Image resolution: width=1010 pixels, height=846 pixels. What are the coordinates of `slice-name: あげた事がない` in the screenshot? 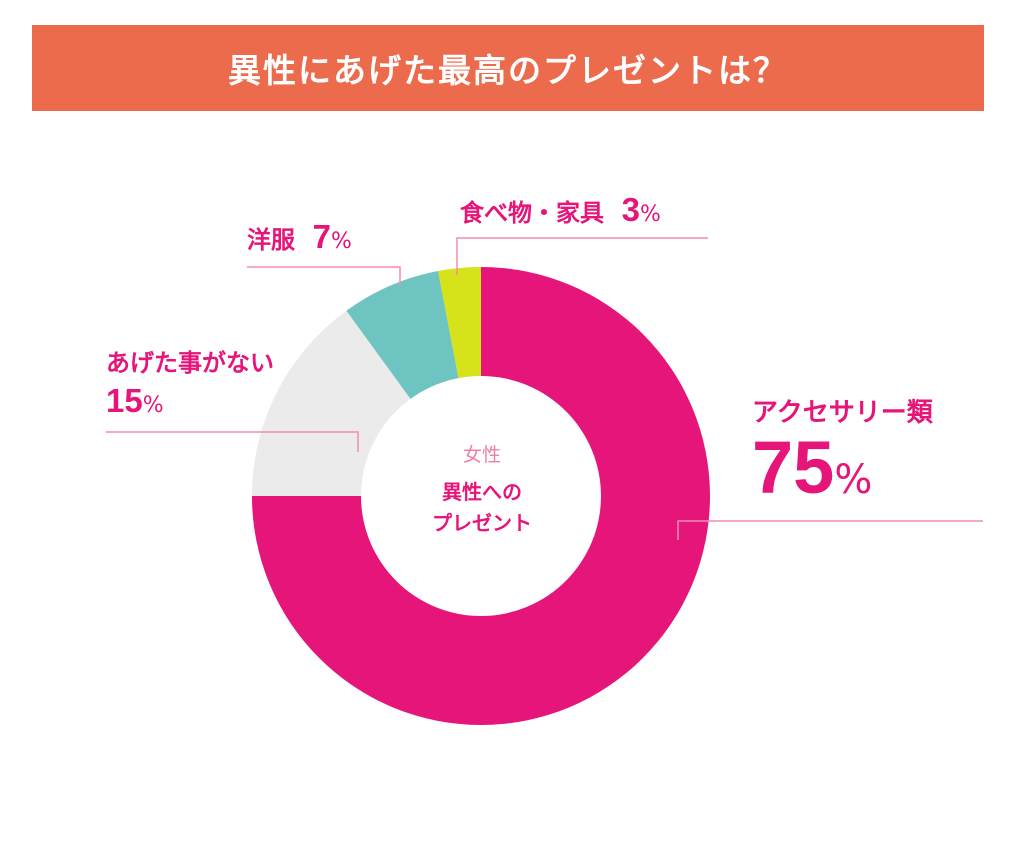 It's located at (190, 363).